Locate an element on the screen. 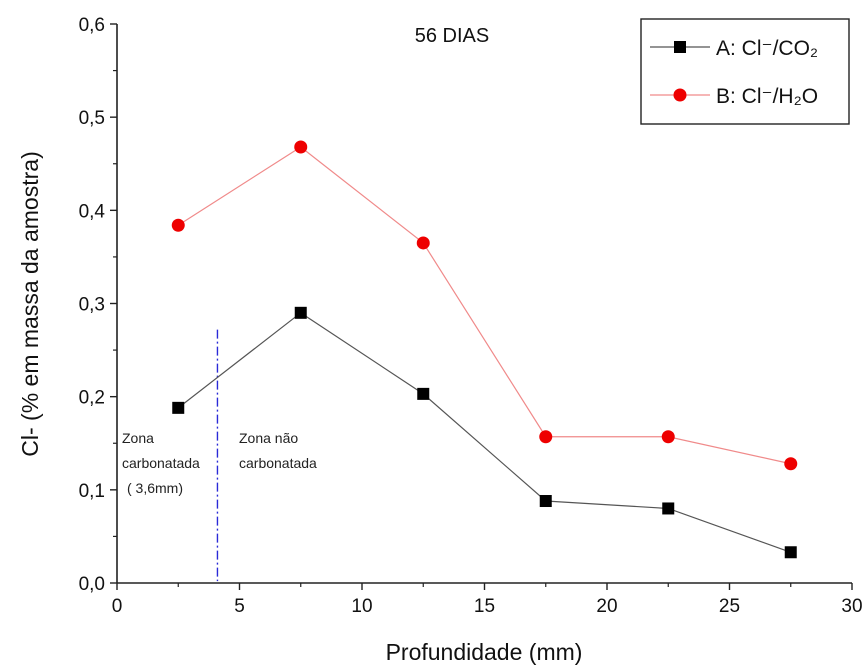 This screenshot has width=866, height=667. x-tick-label: 30 is located at coordinates (851, 606).